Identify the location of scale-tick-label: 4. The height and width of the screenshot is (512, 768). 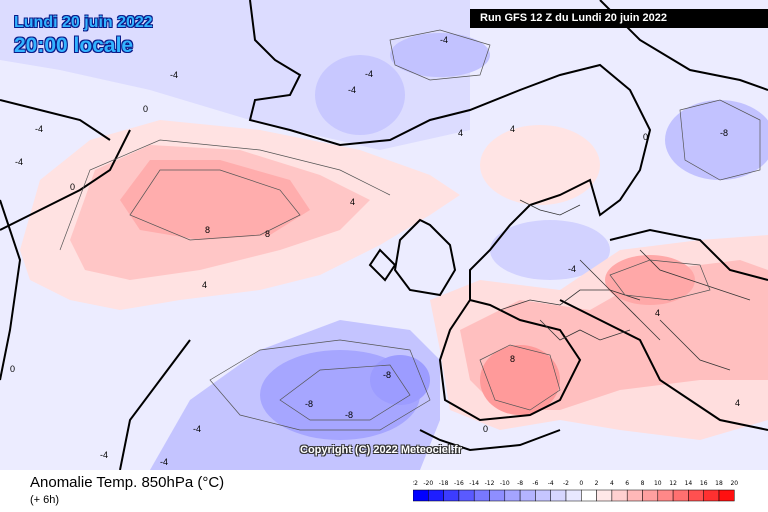
(612, 483).